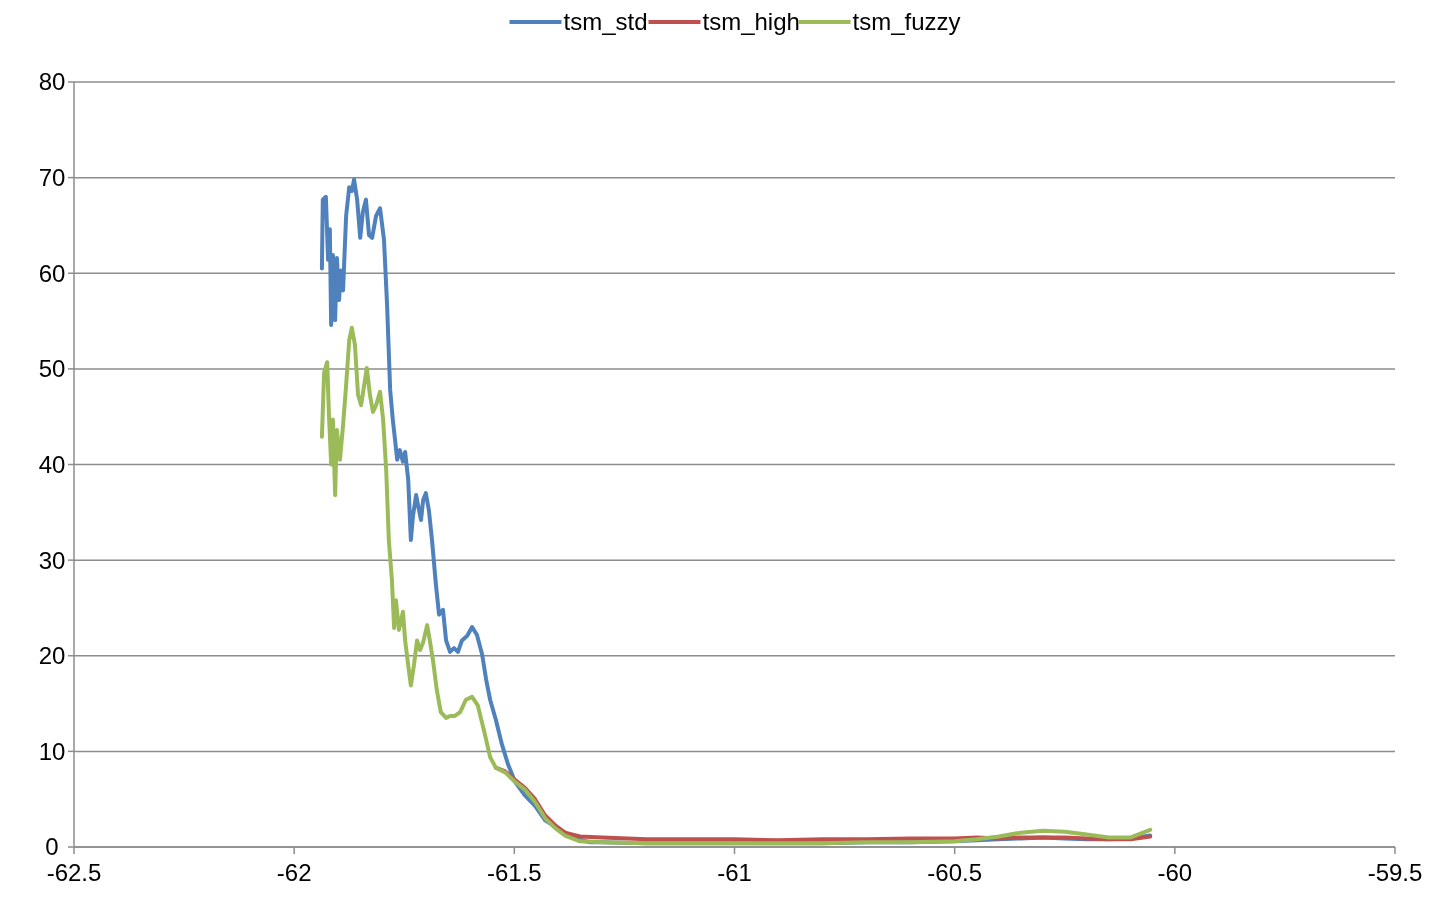  I want to click on y-tick-label: 60, so click(52, 273).